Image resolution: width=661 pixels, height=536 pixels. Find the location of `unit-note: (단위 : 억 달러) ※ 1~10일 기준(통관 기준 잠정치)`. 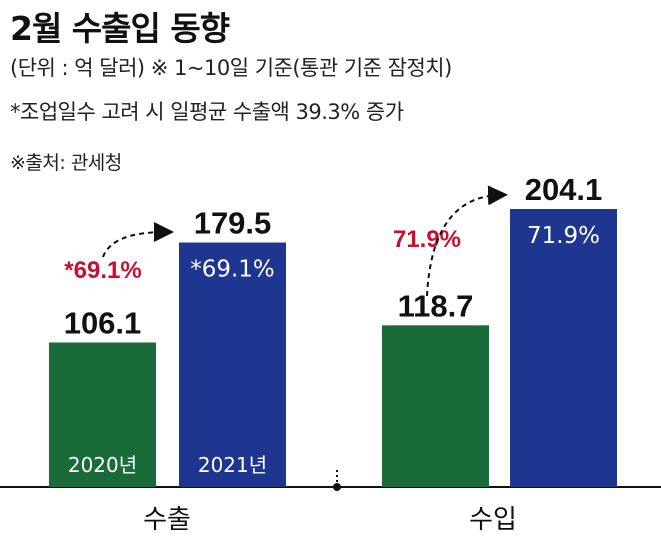

unit-note: (단위 : 억 달러) ※ 1~10일 기준(통관 기준 잠정치) is located at coordinates (231, 68).